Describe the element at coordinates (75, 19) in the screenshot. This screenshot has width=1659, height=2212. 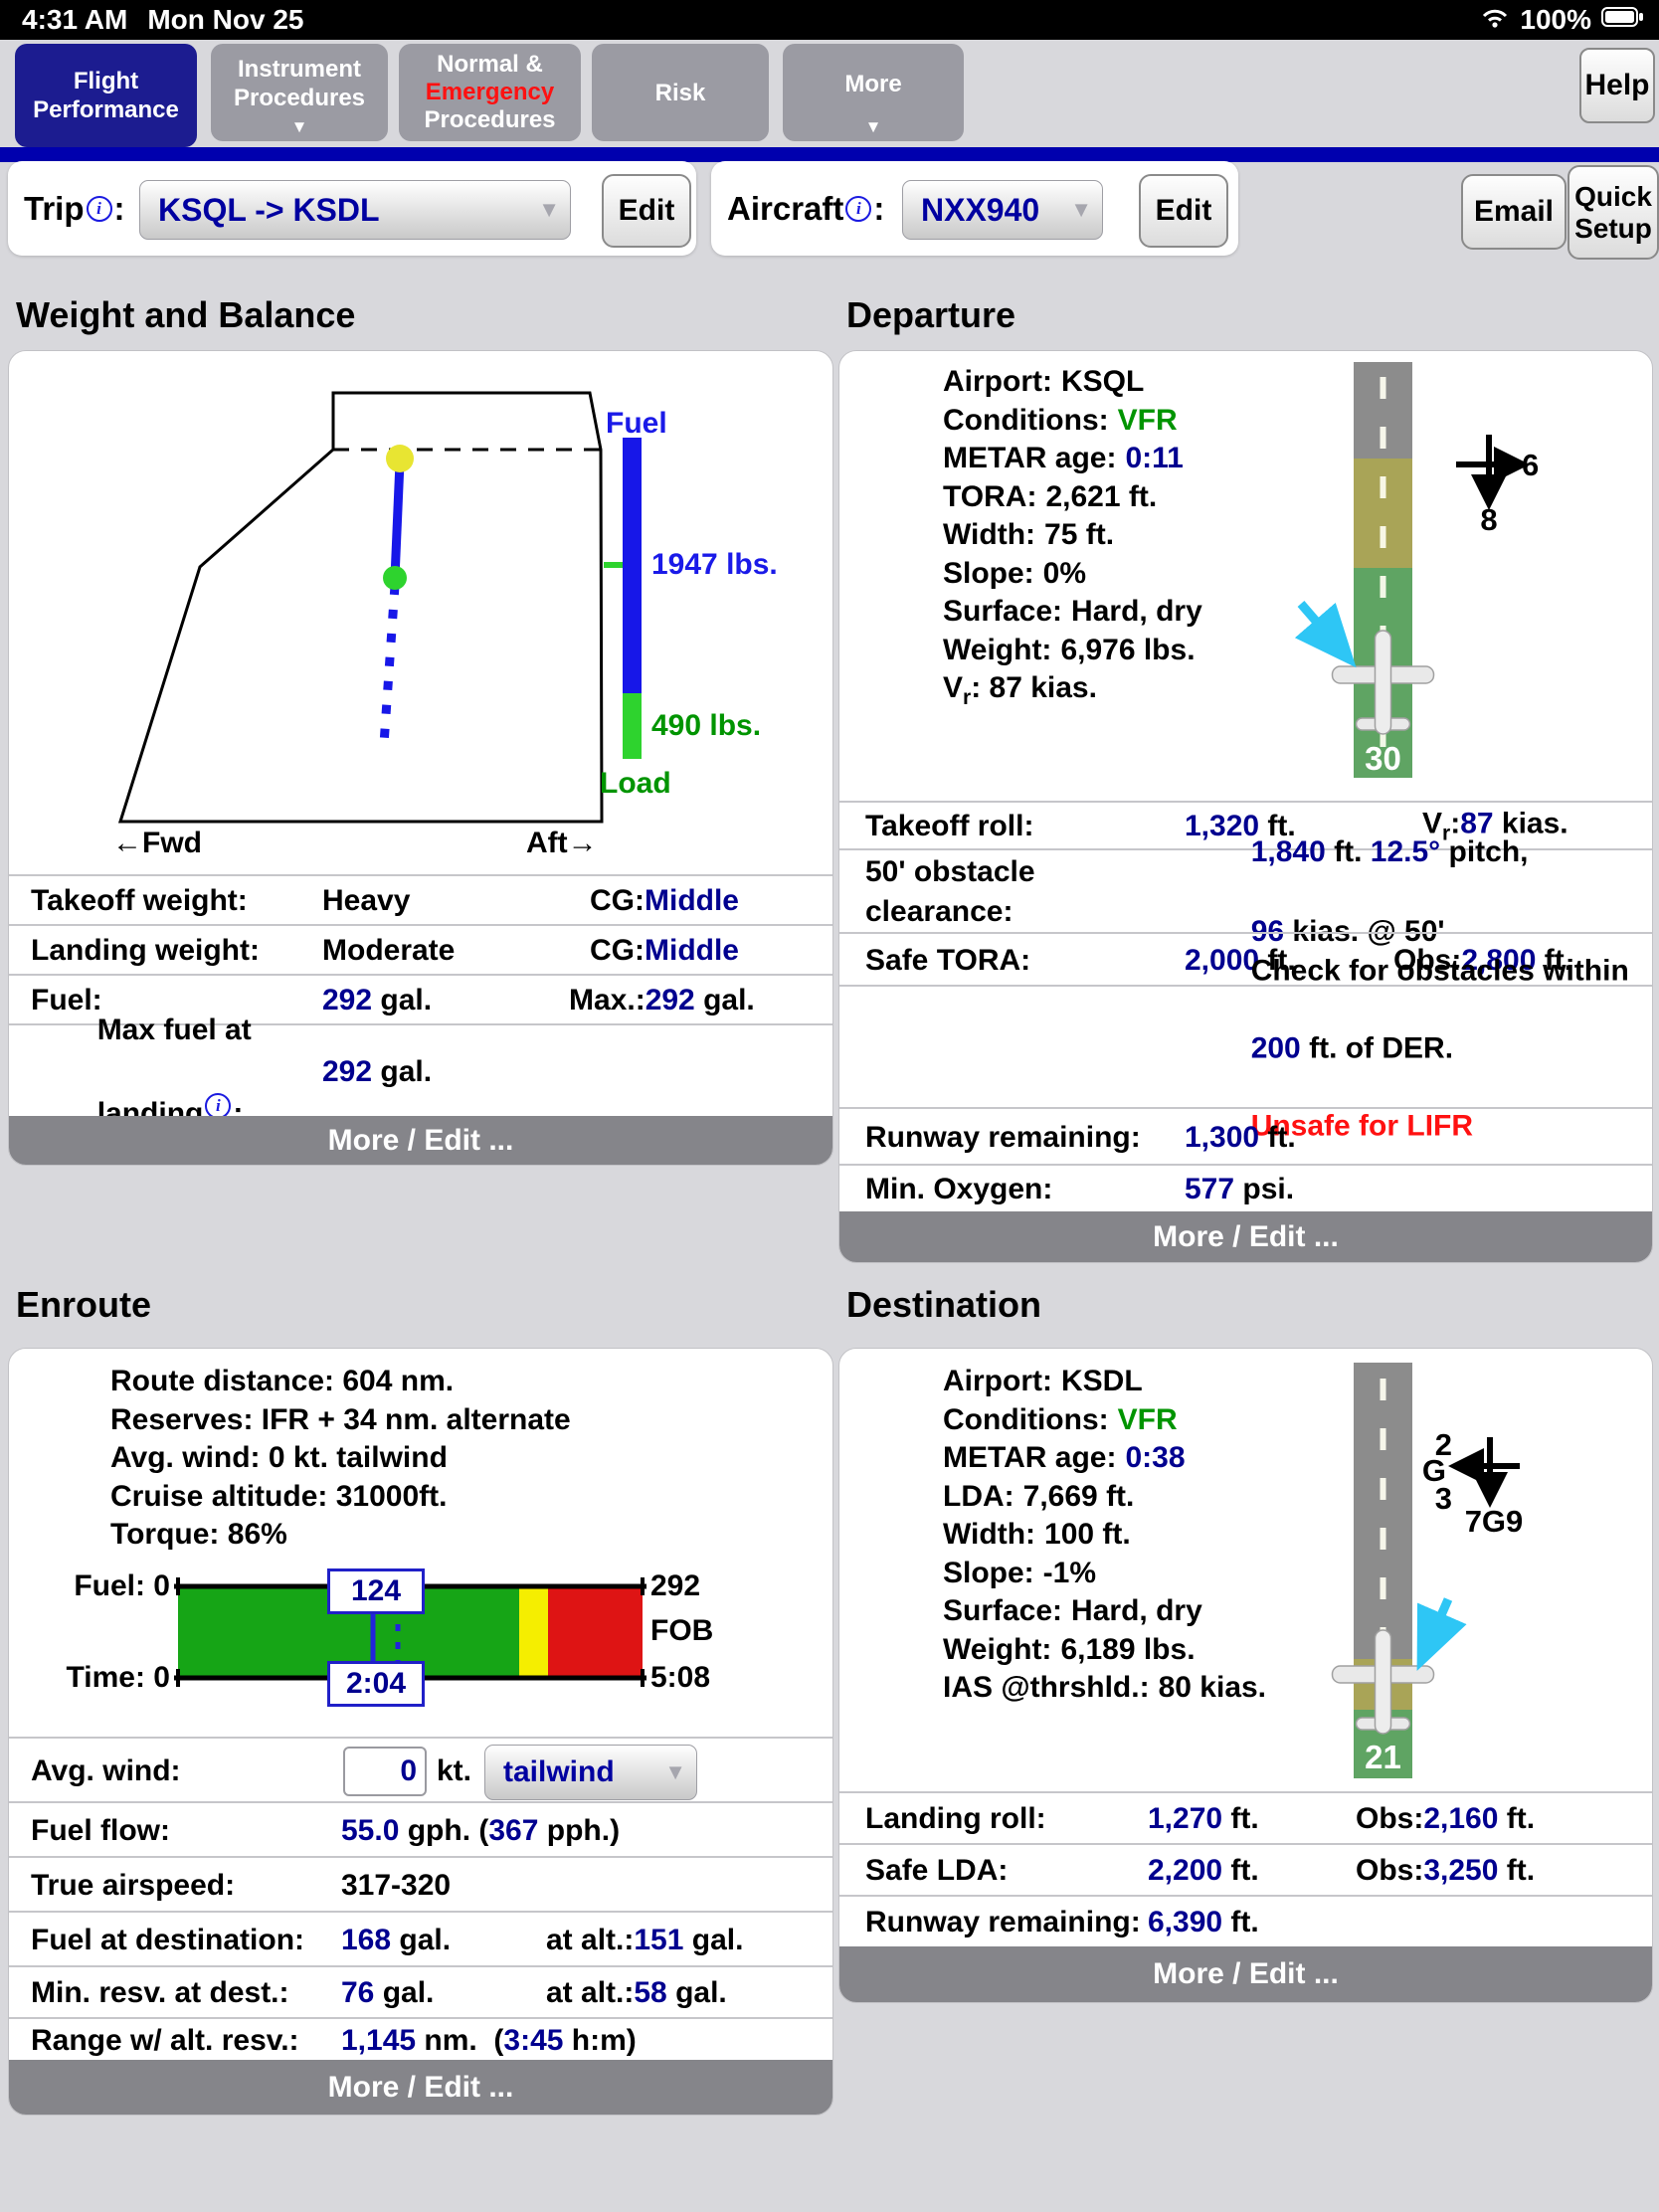
I see `clock: 4:31 AM` at that location.